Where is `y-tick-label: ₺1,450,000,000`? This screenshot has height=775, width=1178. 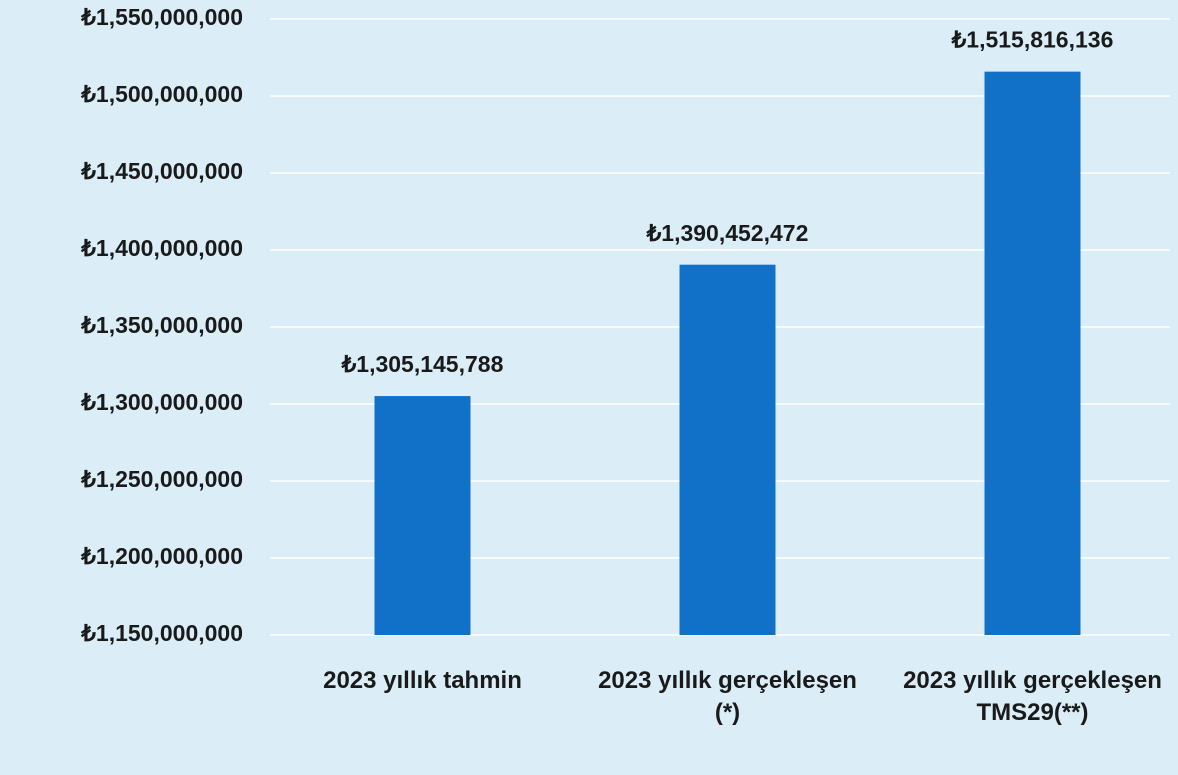
y-tick-label: ₺1,450,000,000 is located at coordinates (161, 171).